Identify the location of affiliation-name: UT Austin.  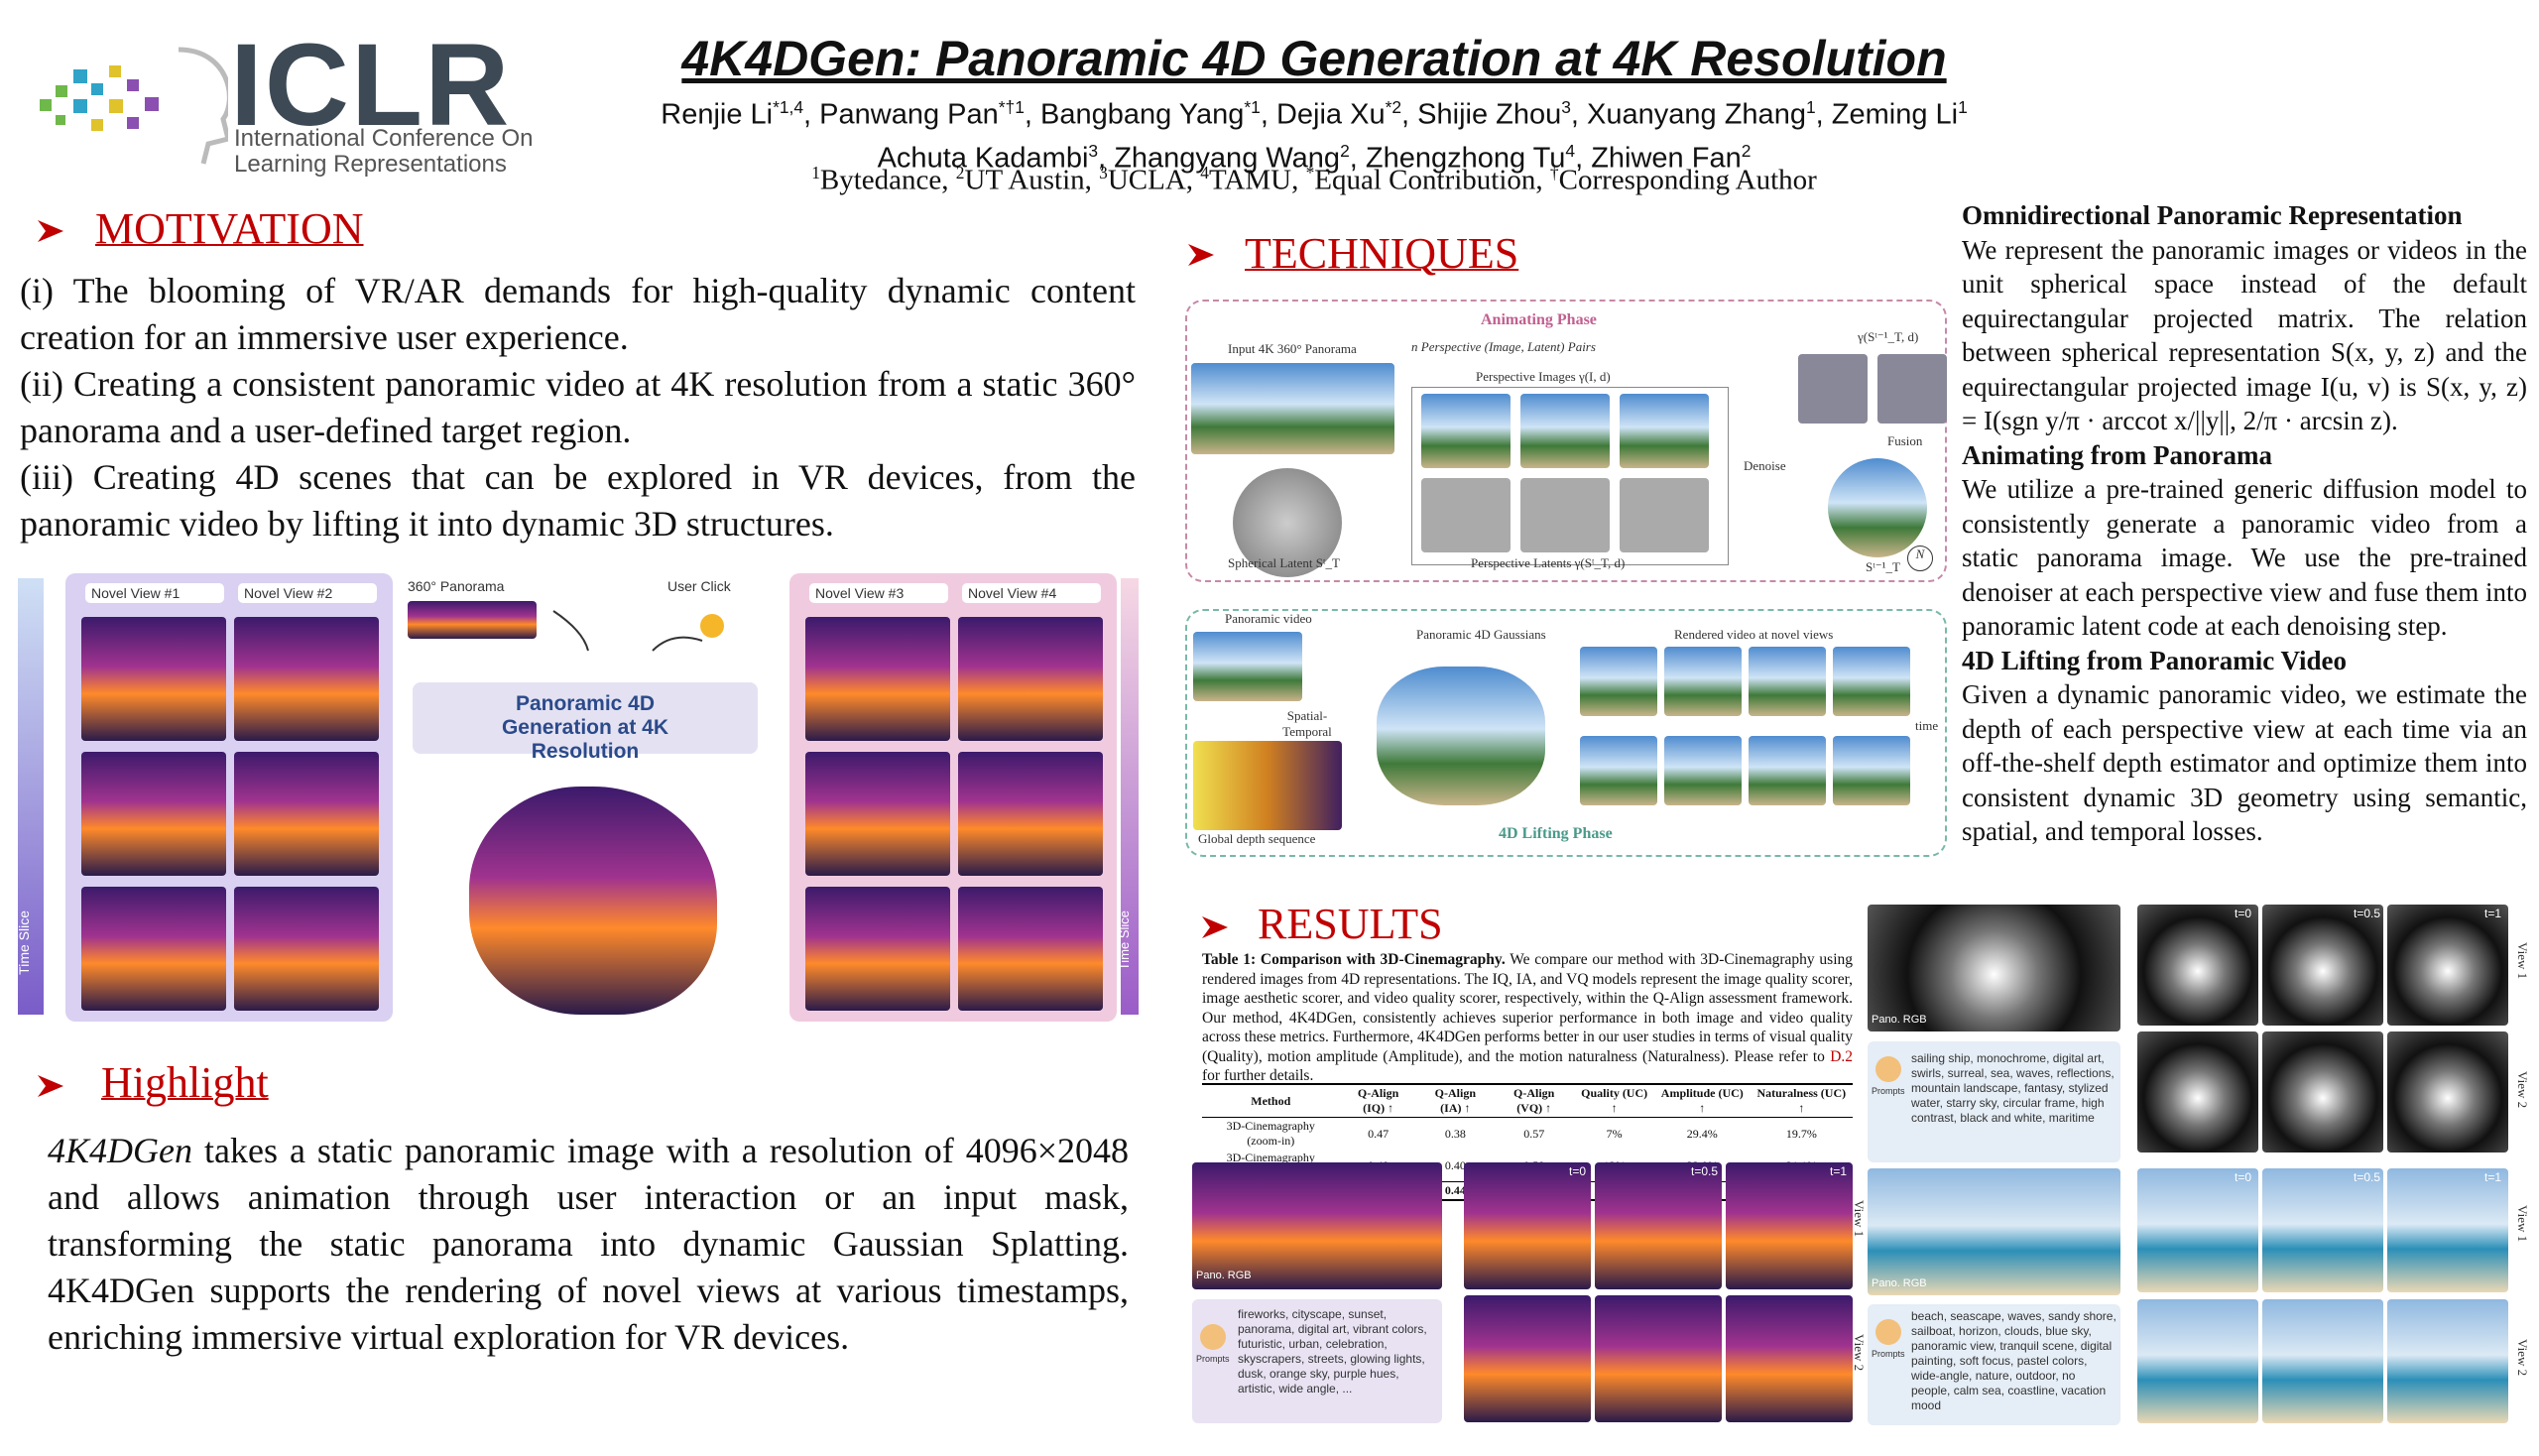
(1025, 180).